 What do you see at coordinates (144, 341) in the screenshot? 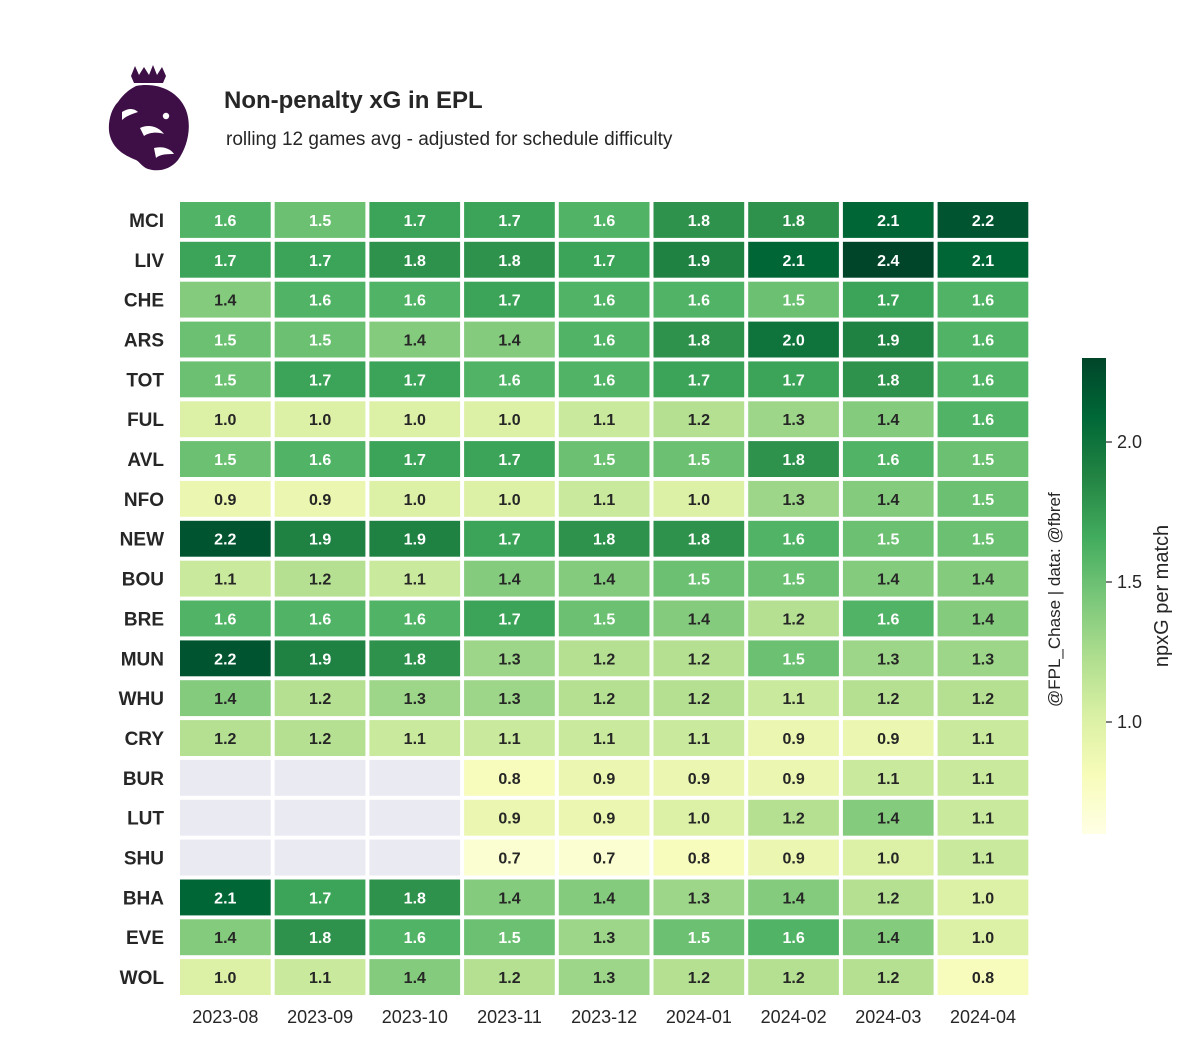
I see `row-label: ARS` at bounding box center [144, 341].